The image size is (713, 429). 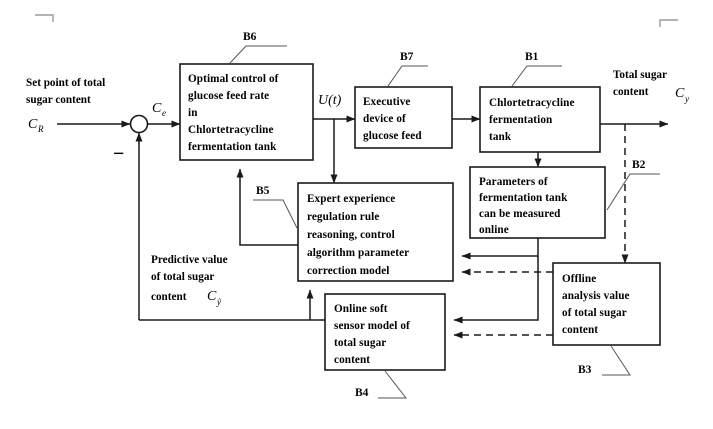 I want to click on block-b7-line-0: Executive, so click(x=387, y=102).